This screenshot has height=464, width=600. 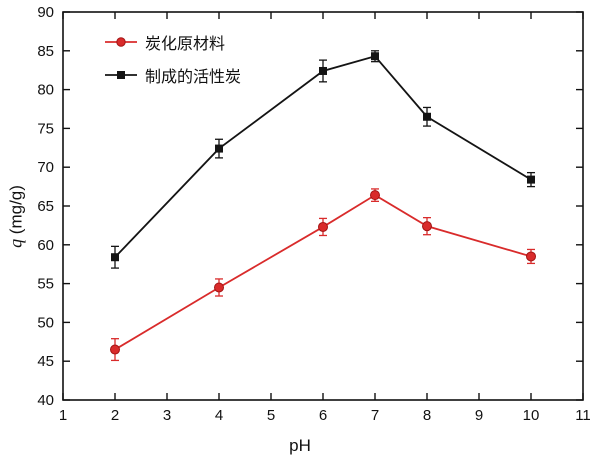 I want to click on legend-entry-activated-carbon: 制成的活性炭, so click(x=172, y=75).